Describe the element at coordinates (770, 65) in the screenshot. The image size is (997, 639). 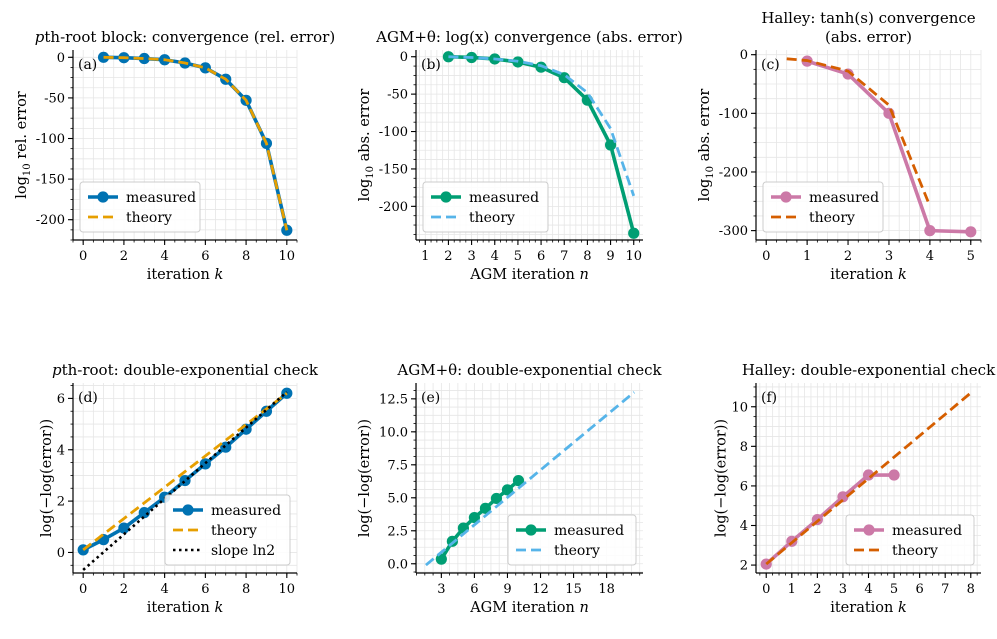
I see `panel-label: (c)` at that location.